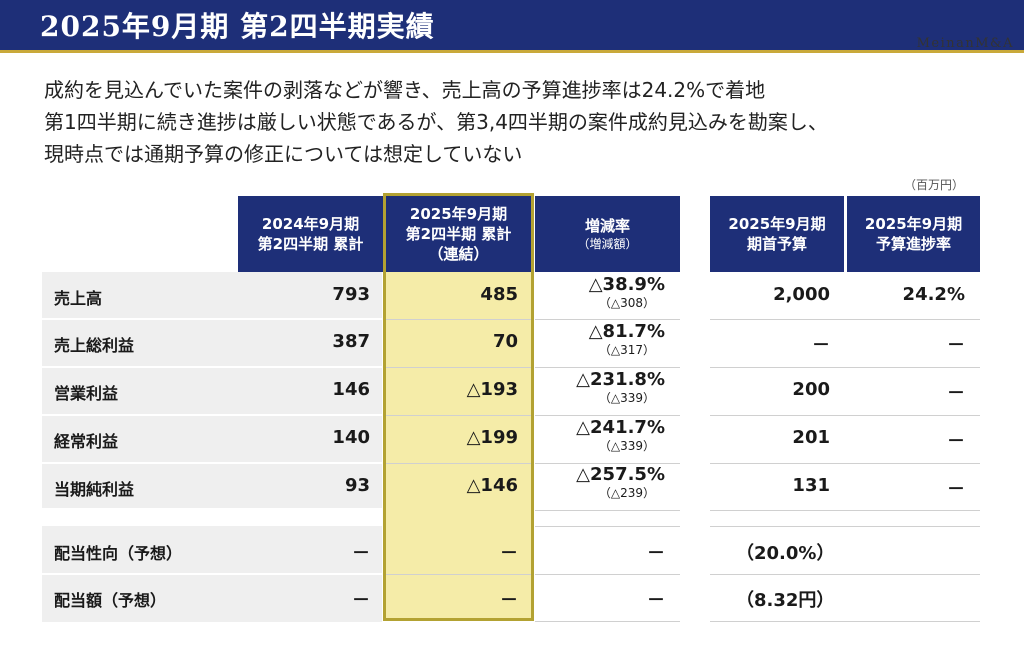 The image size is (1024, 648). What do you see at coordinates (913, 234) in the screenshot?
I see `header-progress: 2025年9月期 予算進捗率` at bounding box center [913, 234].